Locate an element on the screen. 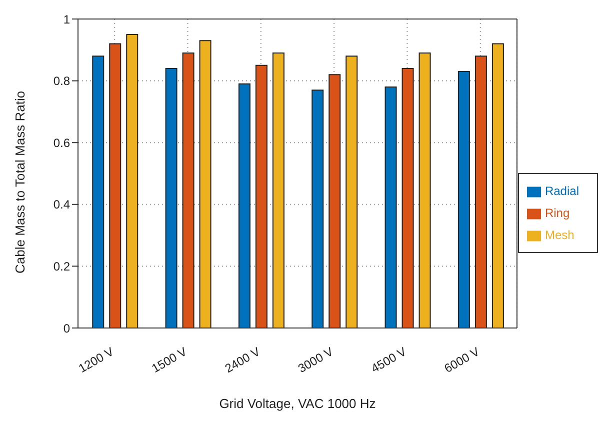 This screenshot has width=610, height=426. legend-label: Ring is located at coordinates (557, 213).